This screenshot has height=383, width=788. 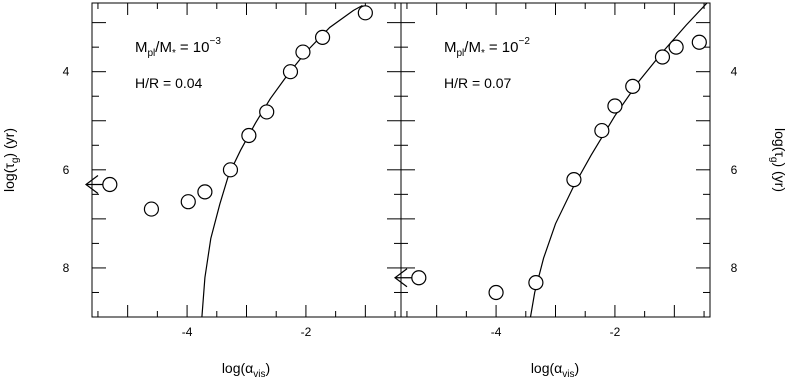 I want to click on left-hr-label: H/R = 0.04, so click(x=169, y=83).